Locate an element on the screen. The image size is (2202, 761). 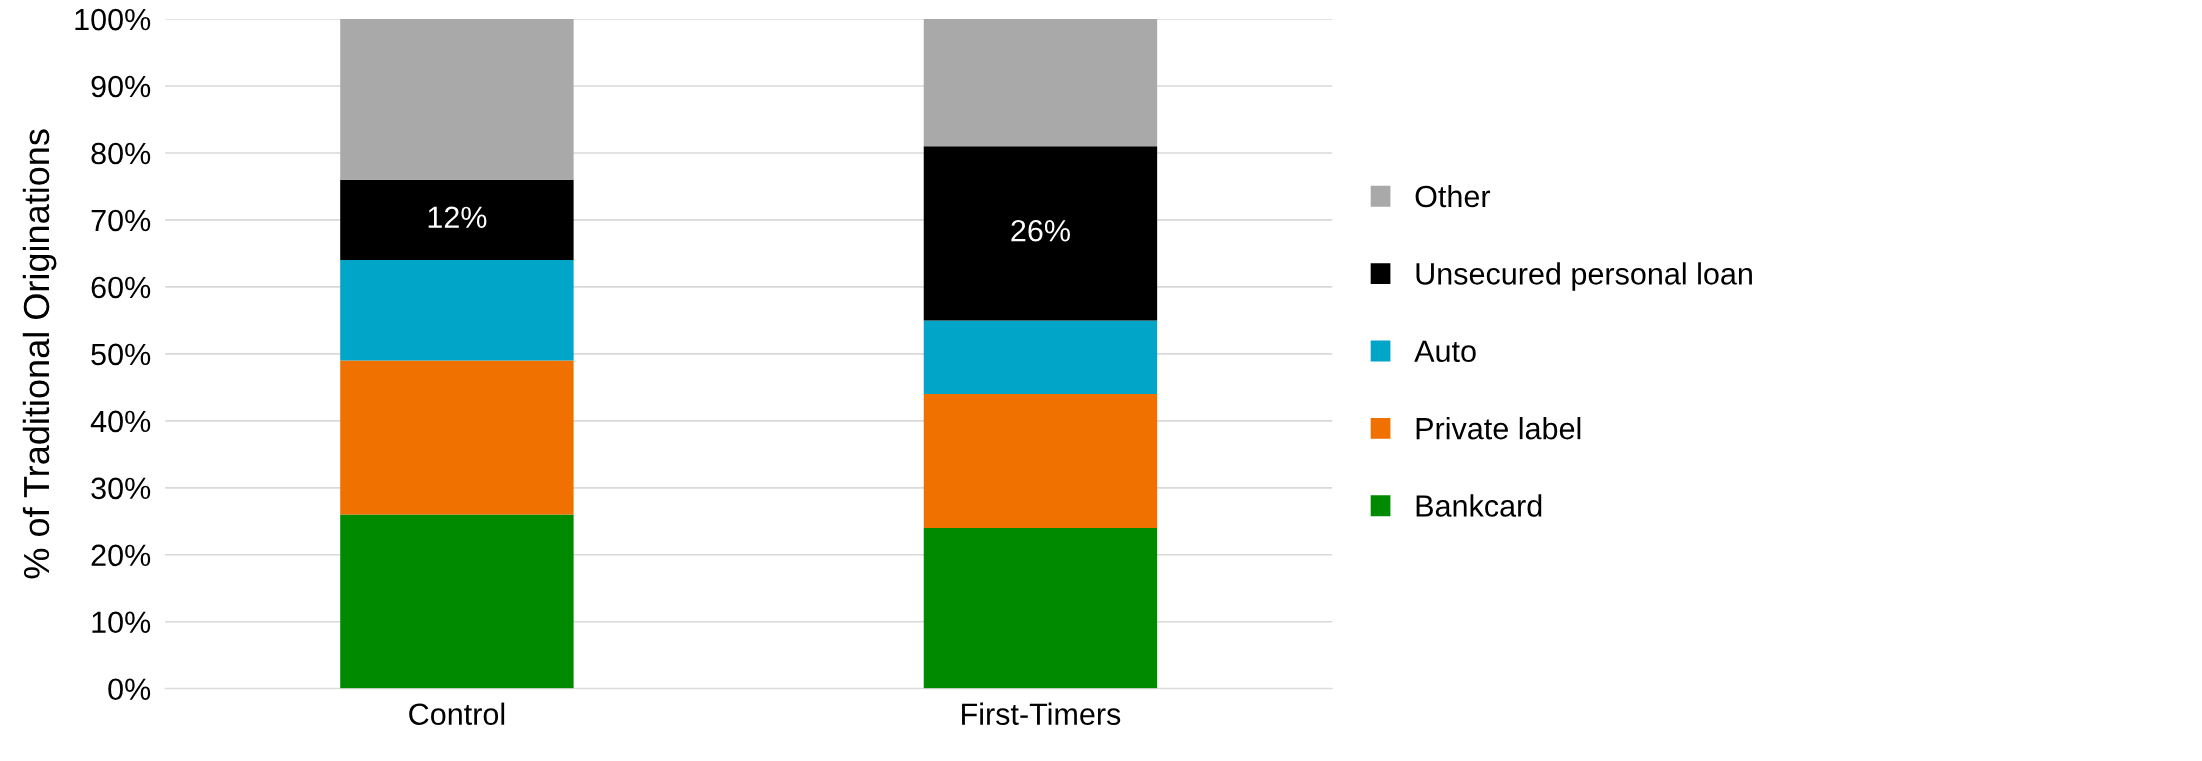
y-tick-label: 70% is located at coordinates (121, 220).